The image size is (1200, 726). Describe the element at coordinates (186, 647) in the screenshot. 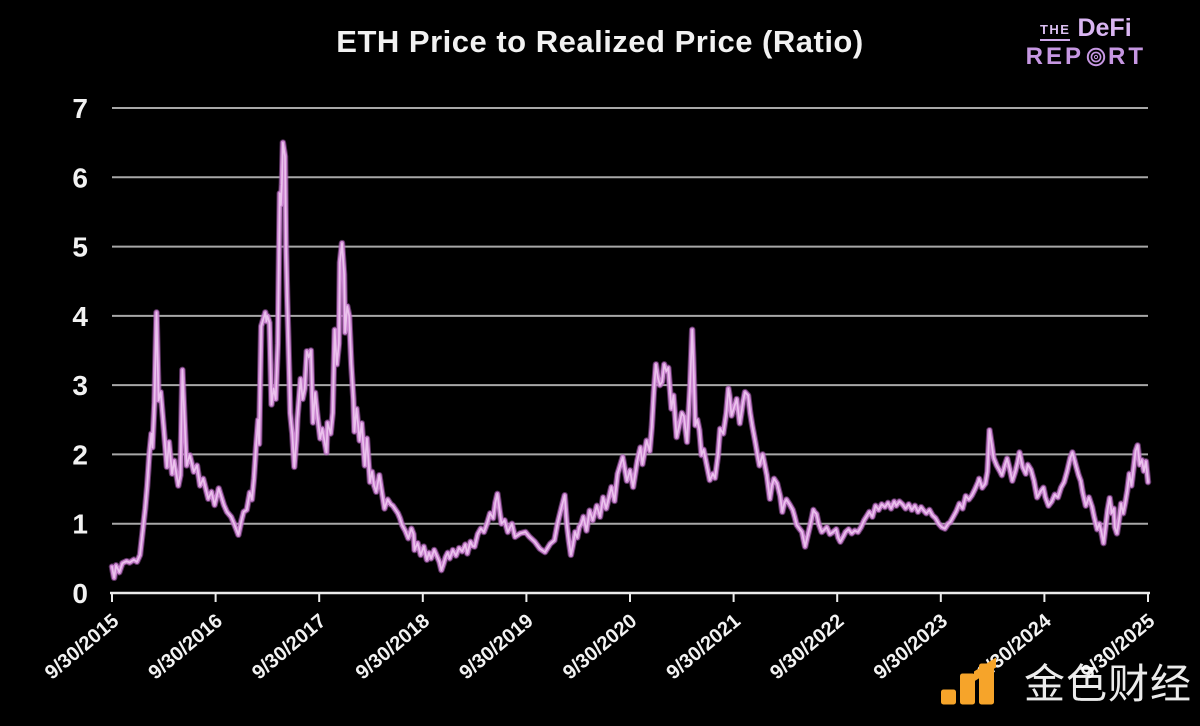

I see `x-tick-label: 9/30/2016` at that location.